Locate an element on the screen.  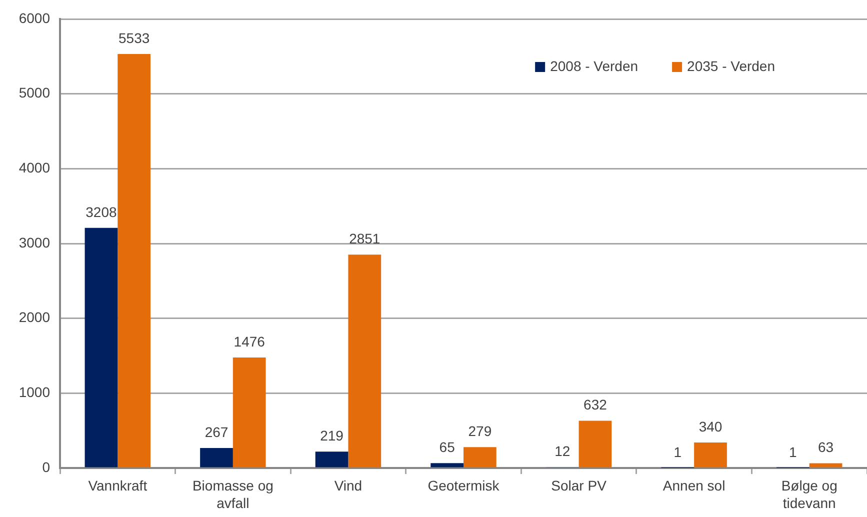
y-tick-label: 5000 is located at coordinates (34, 92).